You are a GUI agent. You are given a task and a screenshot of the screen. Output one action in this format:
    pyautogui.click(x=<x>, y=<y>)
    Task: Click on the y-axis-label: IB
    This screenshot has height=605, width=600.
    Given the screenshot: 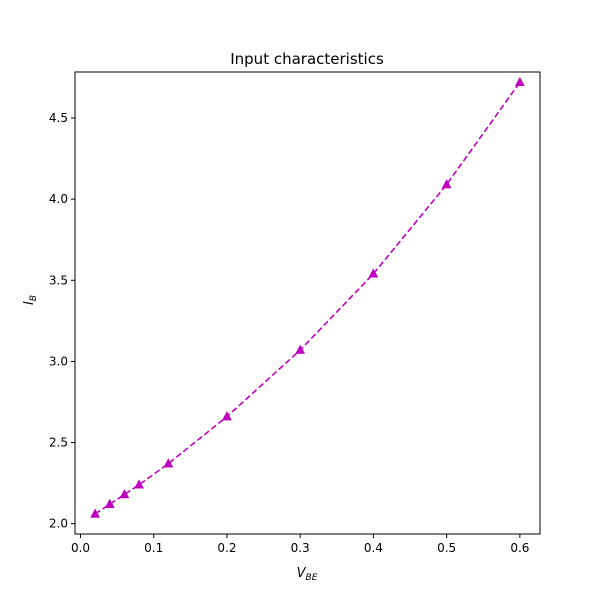 What is the action you would take?
    pyautogui.click(x=30, y=300)
    